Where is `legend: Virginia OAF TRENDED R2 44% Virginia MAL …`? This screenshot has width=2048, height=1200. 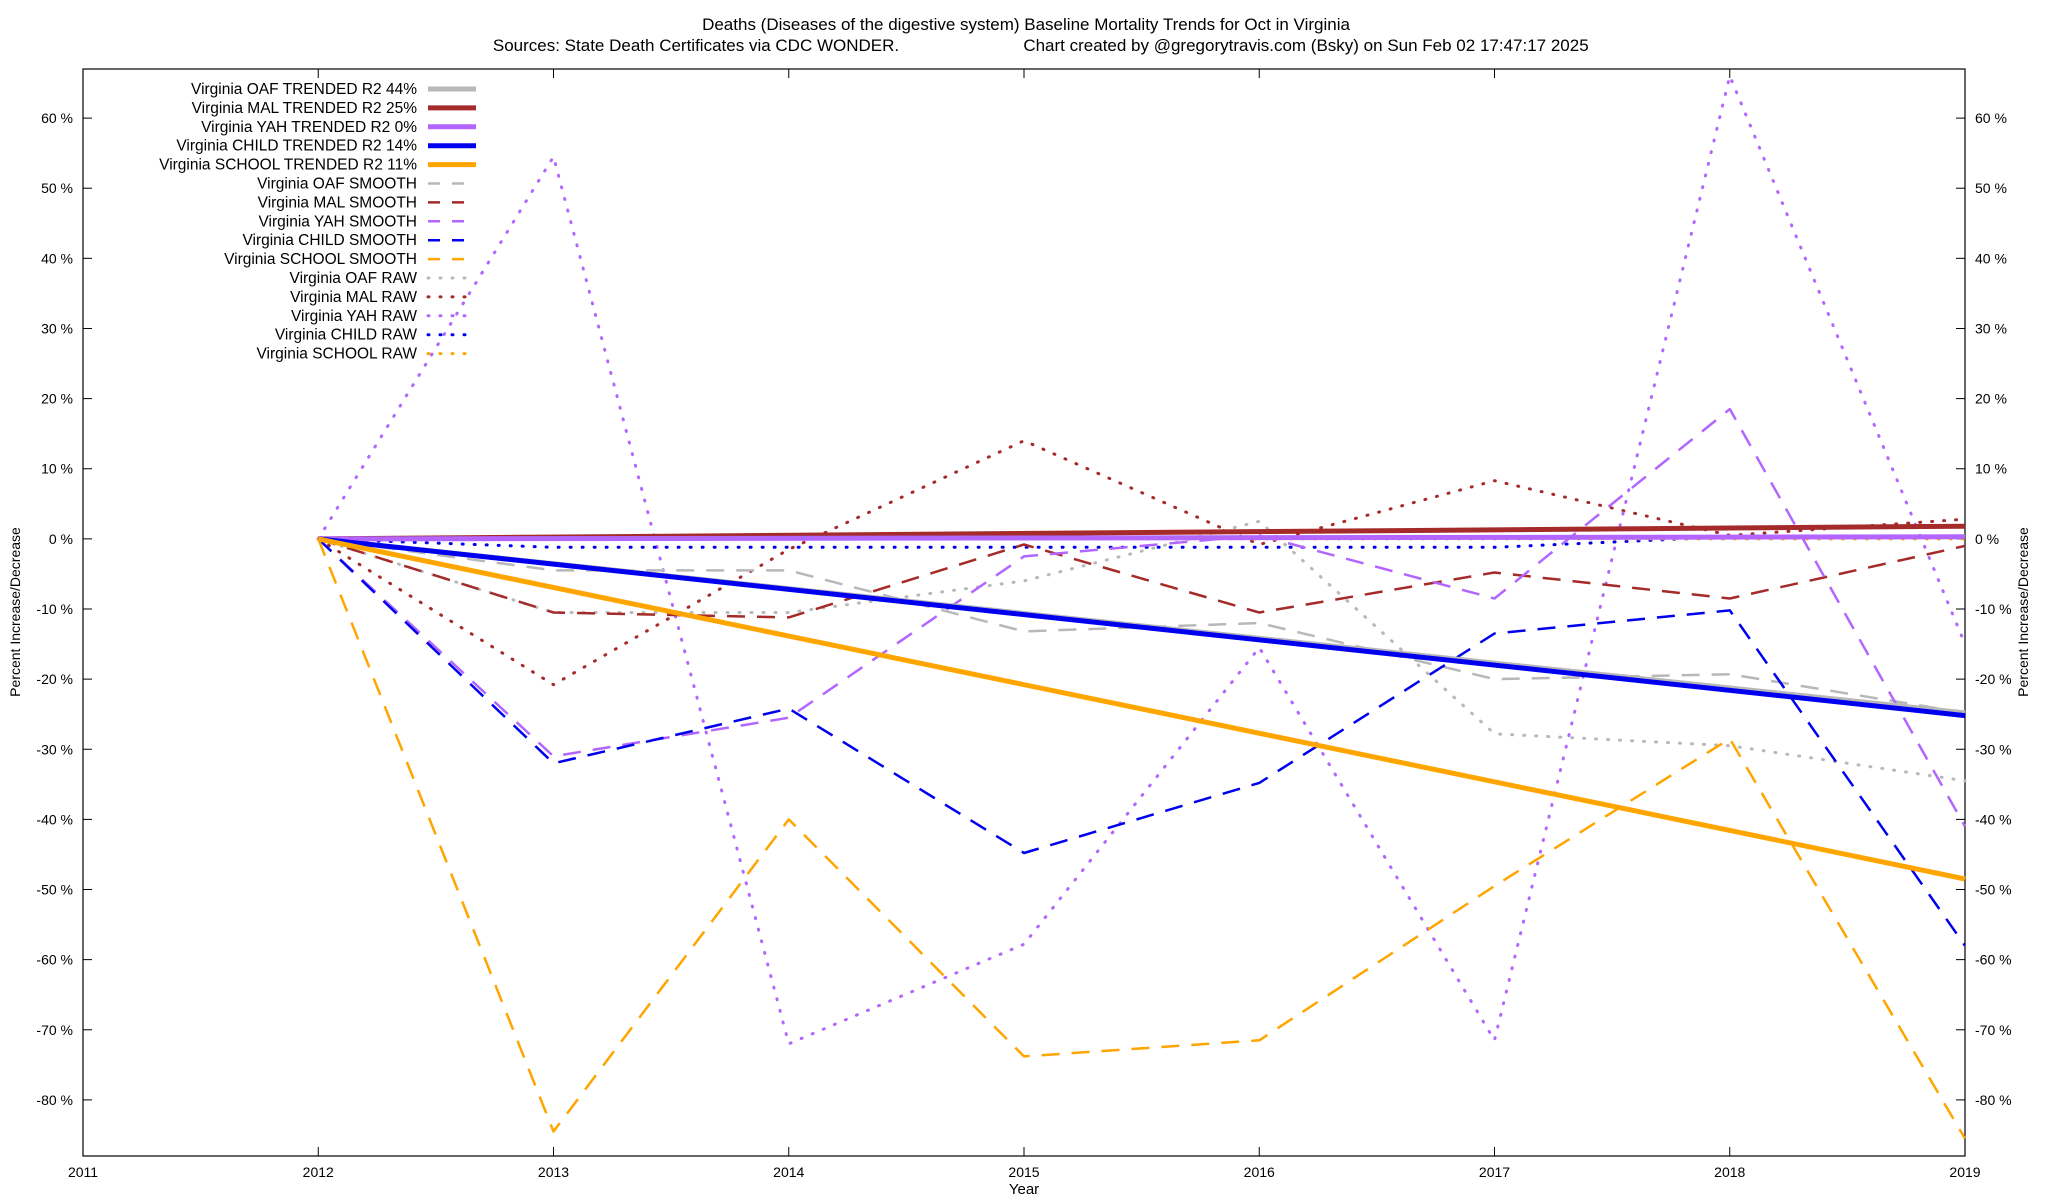 legend: Virginia OAF TRENDED R2 44% Virginia MAL … is located at coordinates (318, 222).